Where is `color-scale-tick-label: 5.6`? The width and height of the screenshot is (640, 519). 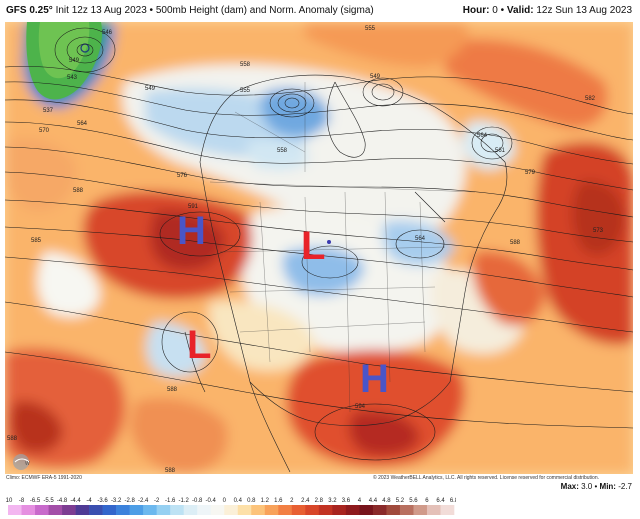 color-scale-tick-label: 5.6 is located at coordinates (413, 501).